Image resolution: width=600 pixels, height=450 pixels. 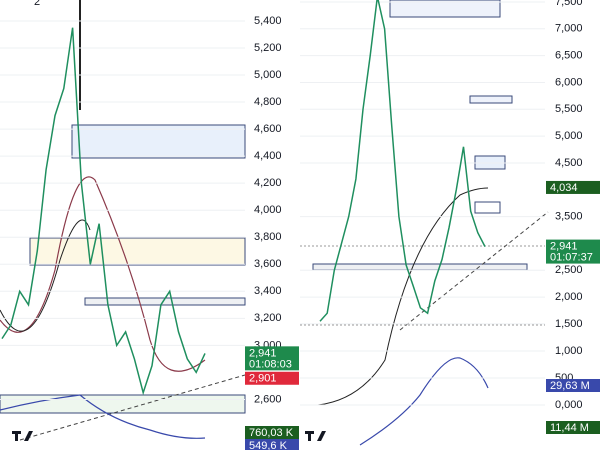 What do you see at coordinates (564, 188) in the screenshot?
I see `price-label: 4,034` at bounding box center [564, 188].